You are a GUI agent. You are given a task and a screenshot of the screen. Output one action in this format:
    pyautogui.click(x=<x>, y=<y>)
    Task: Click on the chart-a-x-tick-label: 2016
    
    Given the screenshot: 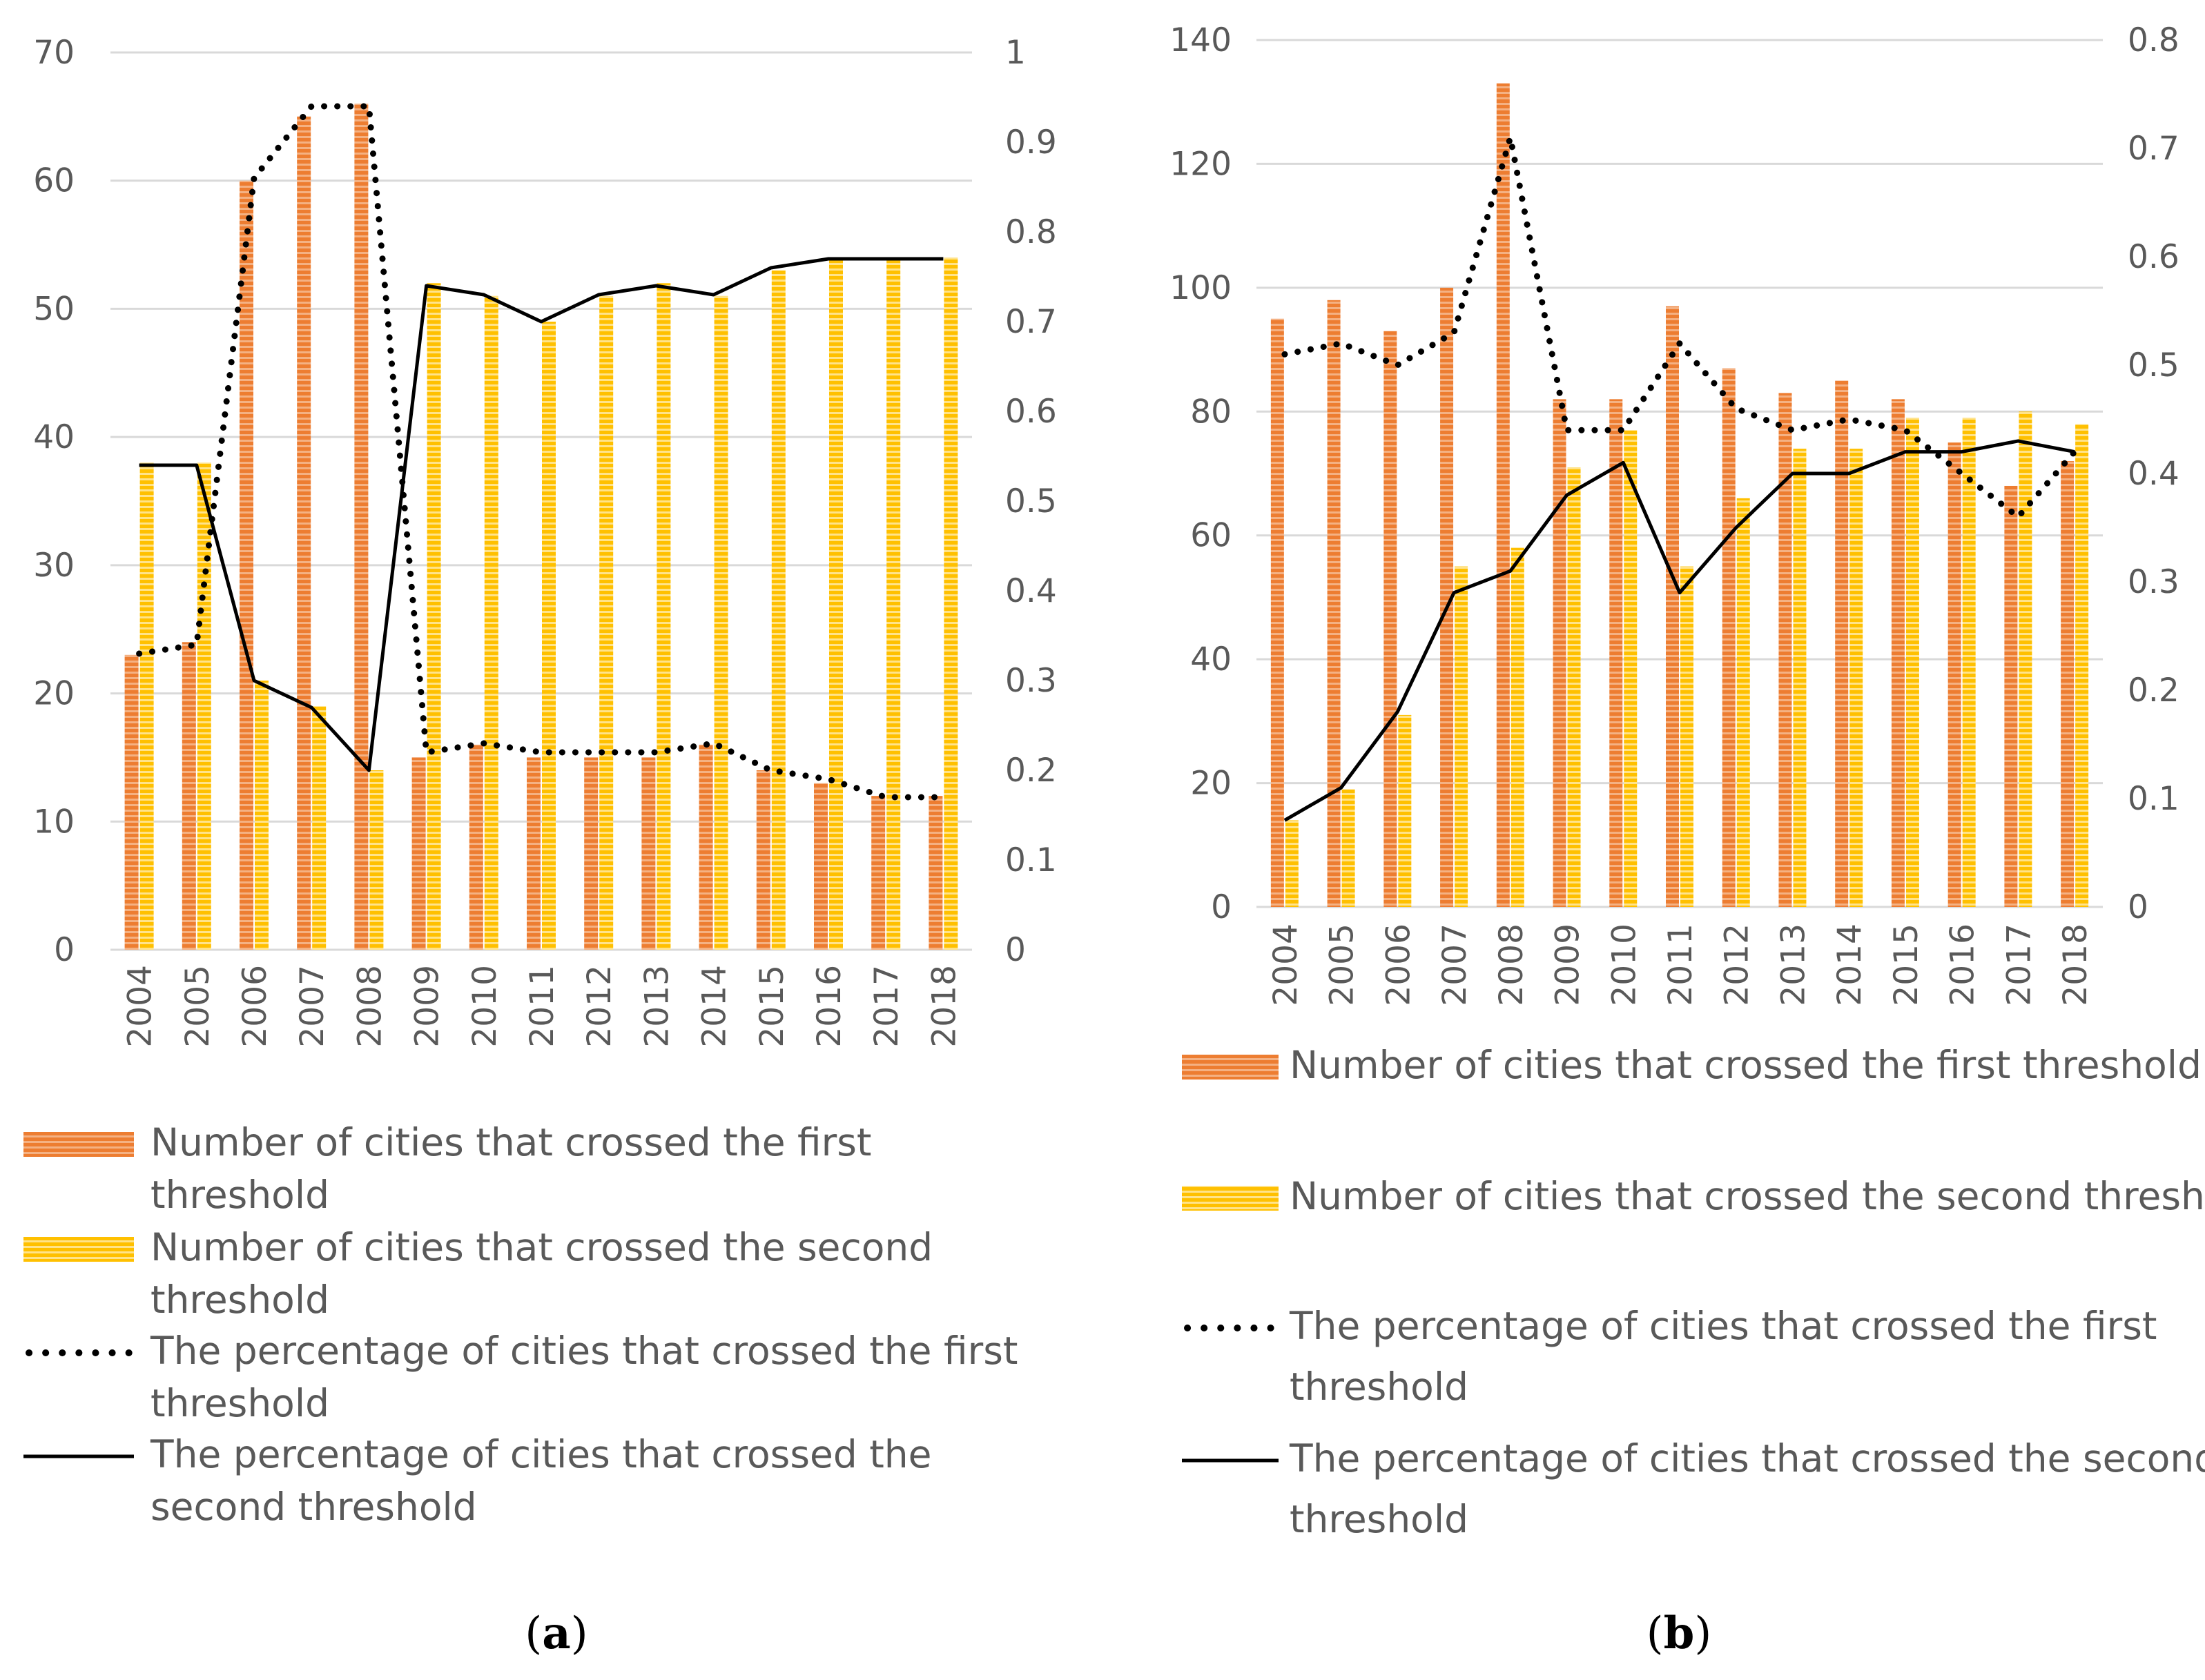 What is the action you would take?
    pyautogui.click(x=829, y=1006)
    